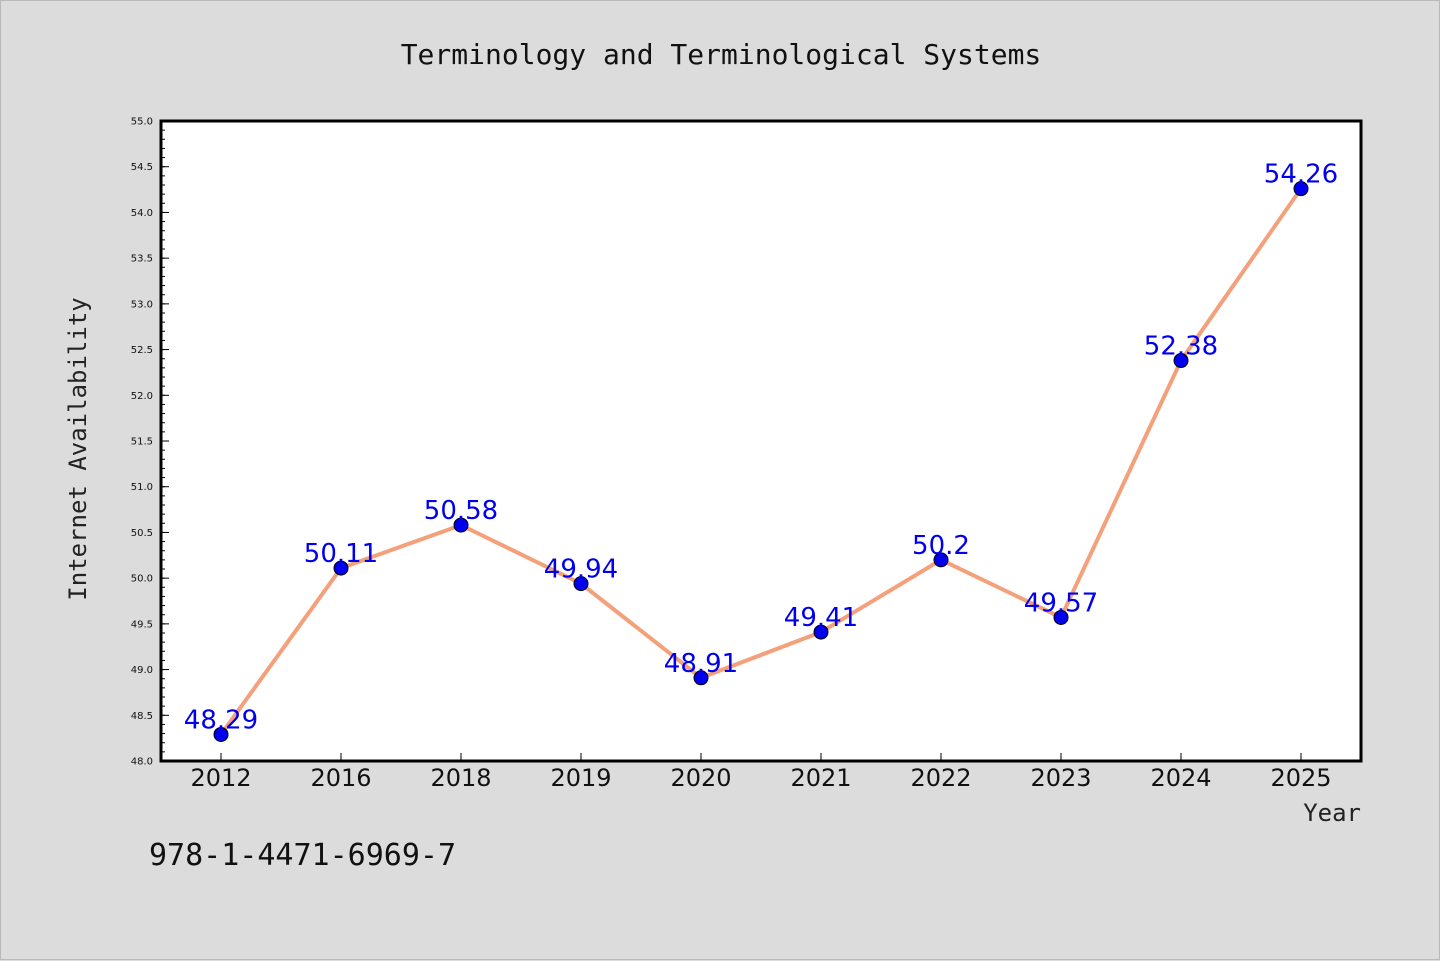 Image resolution: width=1440 pixels, height=961 pixels. I want to click on x-tick-label: 2020, so click(700, 778).